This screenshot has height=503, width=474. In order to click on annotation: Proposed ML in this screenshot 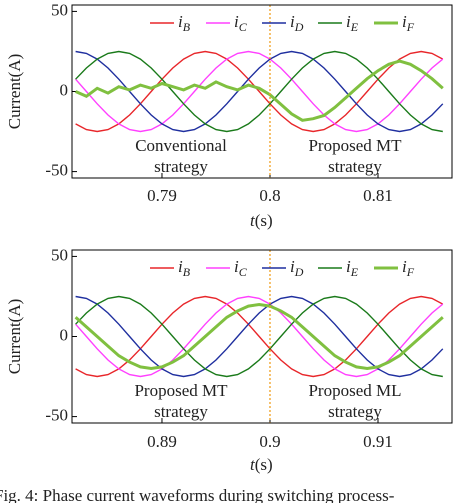, I will do `click(354, 390)`.